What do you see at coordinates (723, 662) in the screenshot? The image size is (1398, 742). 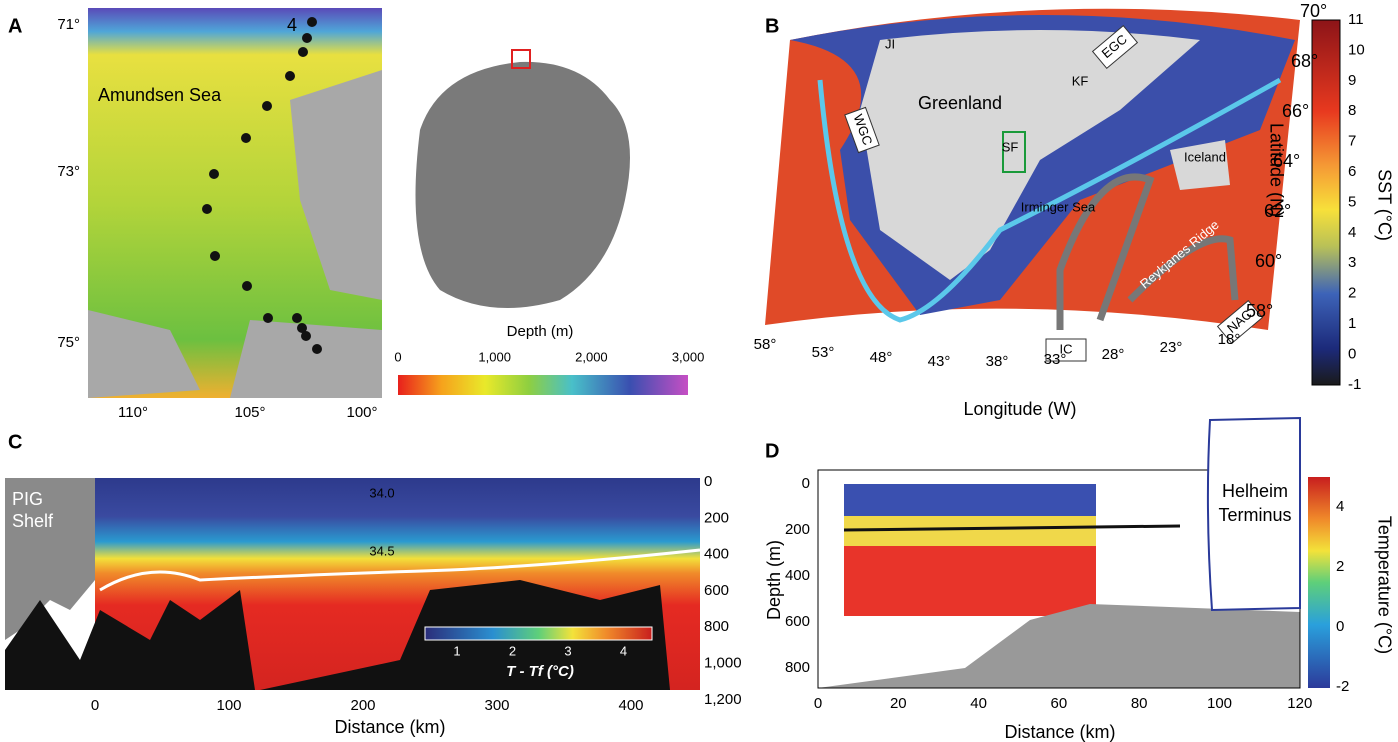 I see `y-tick-label: 1,000` at bounding box center [723, 662].